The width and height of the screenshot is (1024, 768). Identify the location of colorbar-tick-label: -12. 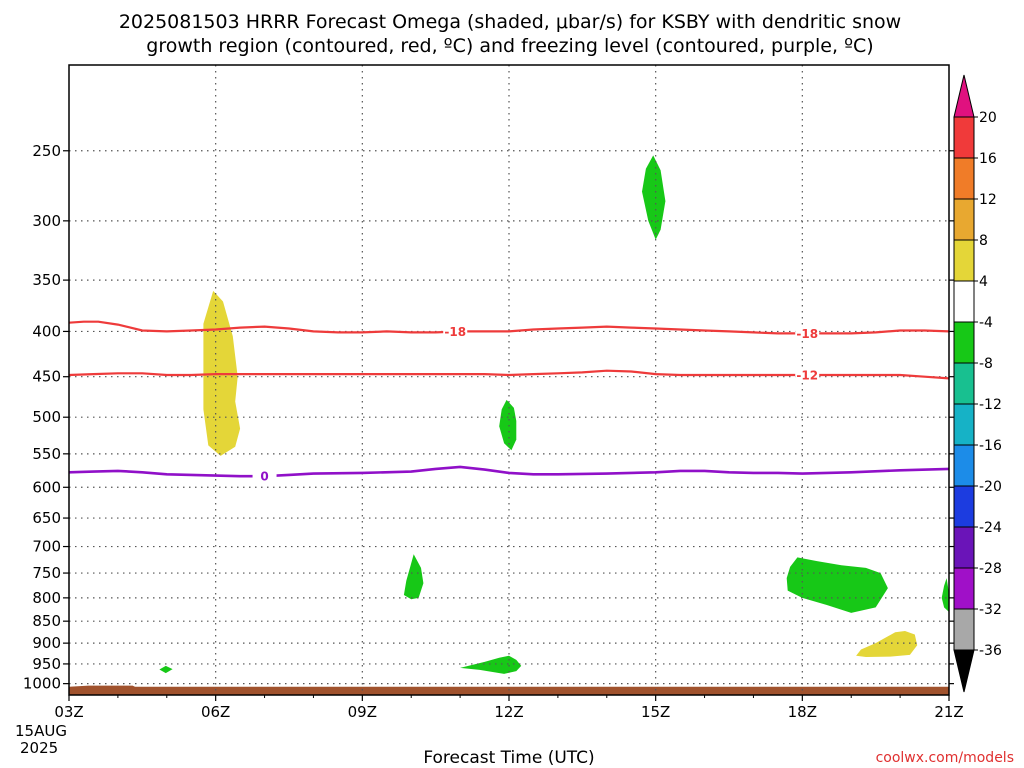
(990, 405).